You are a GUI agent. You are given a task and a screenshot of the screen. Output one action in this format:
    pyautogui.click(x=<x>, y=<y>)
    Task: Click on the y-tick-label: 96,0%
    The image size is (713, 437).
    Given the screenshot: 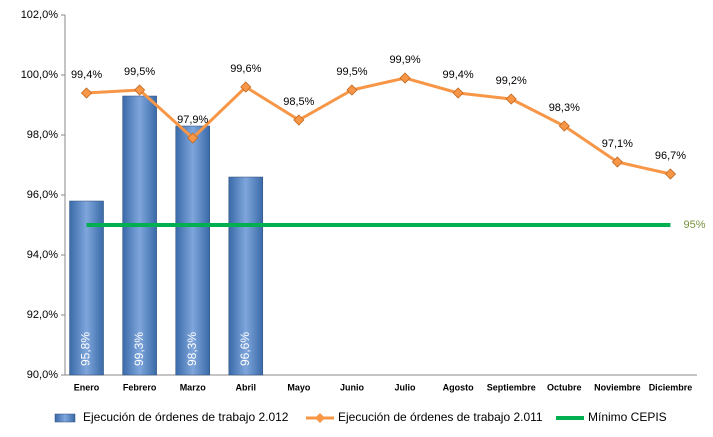 What is the action you would take?
    pyautogui.click(x=42, y=195)
    